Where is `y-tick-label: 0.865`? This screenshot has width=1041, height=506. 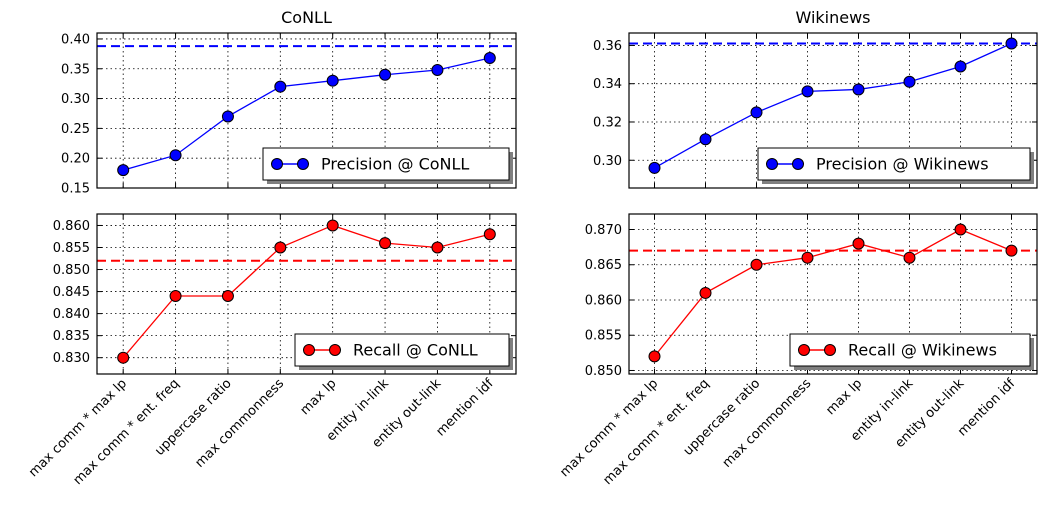 y-tick-label: 0.865 is located at coordinates (603, 265).